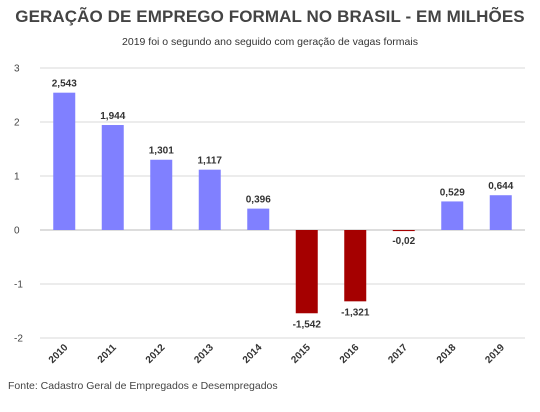 The image size is (540, 412). Describe the element at coordinates (258, 200) in the screenshot. I see `data-label: 0,396` at that location.